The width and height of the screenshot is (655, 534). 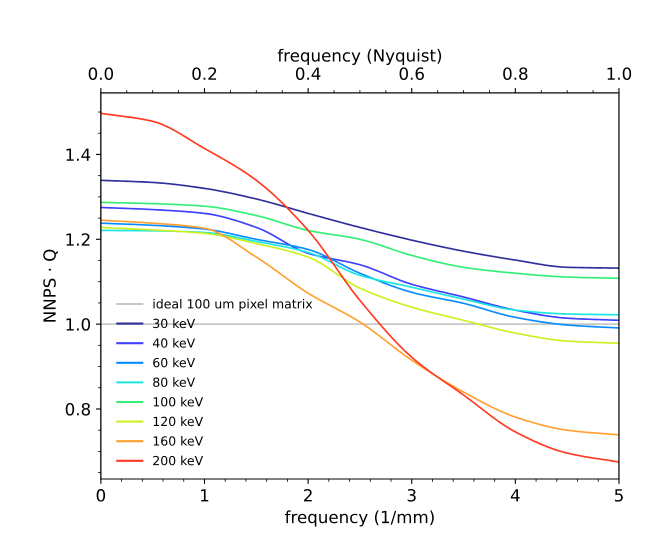 What do you see at coordinates (360, 56) in the screenshot?
I see `x2-axis-title: frequency (Nyquist)` at bounding box center [360, 56].